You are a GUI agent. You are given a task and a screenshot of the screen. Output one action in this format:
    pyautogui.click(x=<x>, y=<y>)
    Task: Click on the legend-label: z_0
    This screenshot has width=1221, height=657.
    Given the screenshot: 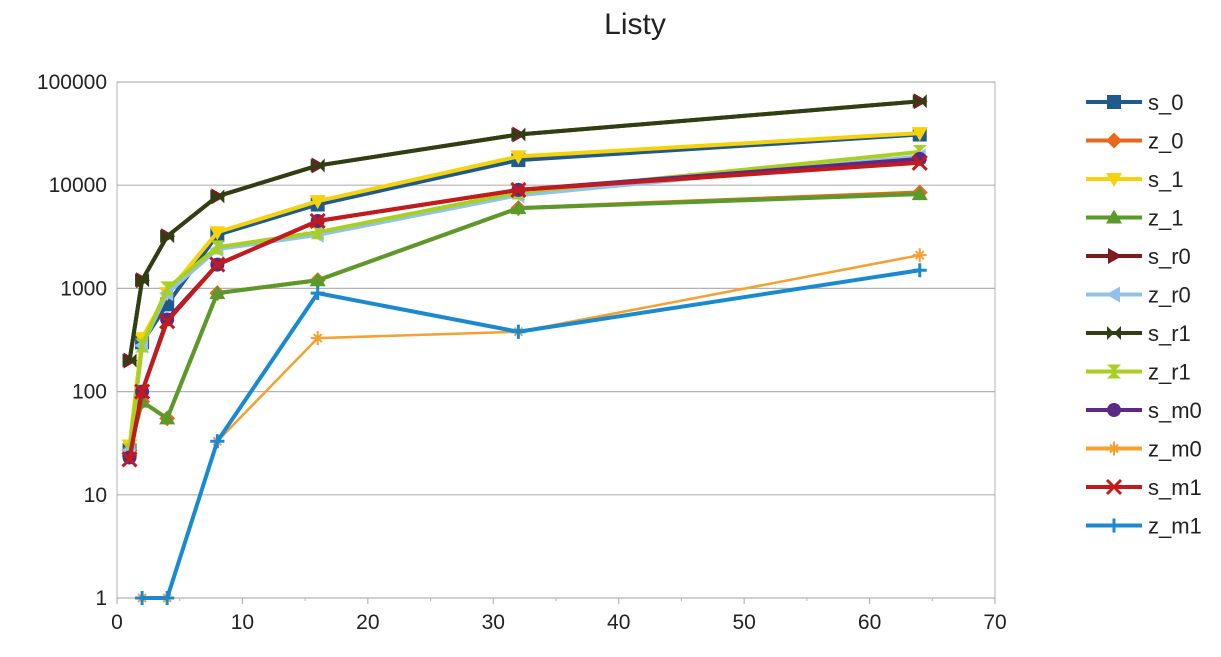 What is the action you would take?
    pyautogui.click(x=1165, y=141)
    